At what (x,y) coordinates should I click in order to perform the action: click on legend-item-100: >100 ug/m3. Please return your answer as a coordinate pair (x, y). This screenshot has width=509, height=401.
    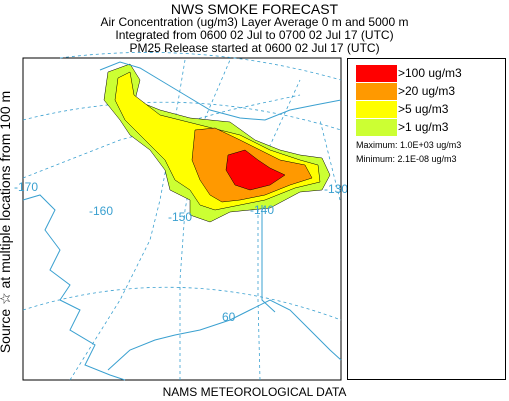
    Looking at the image, I should click on (431, 73).